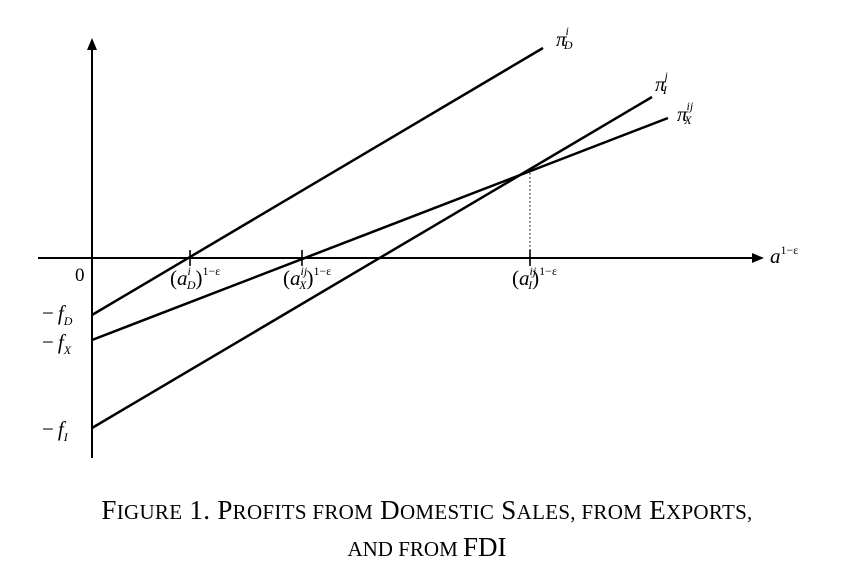 This screenshot has height=585, width=854. What do you see at coordinates (57, 343) in the screenshot?
I see `intercept-label-export: − fX` at bounding box center [57, 343].